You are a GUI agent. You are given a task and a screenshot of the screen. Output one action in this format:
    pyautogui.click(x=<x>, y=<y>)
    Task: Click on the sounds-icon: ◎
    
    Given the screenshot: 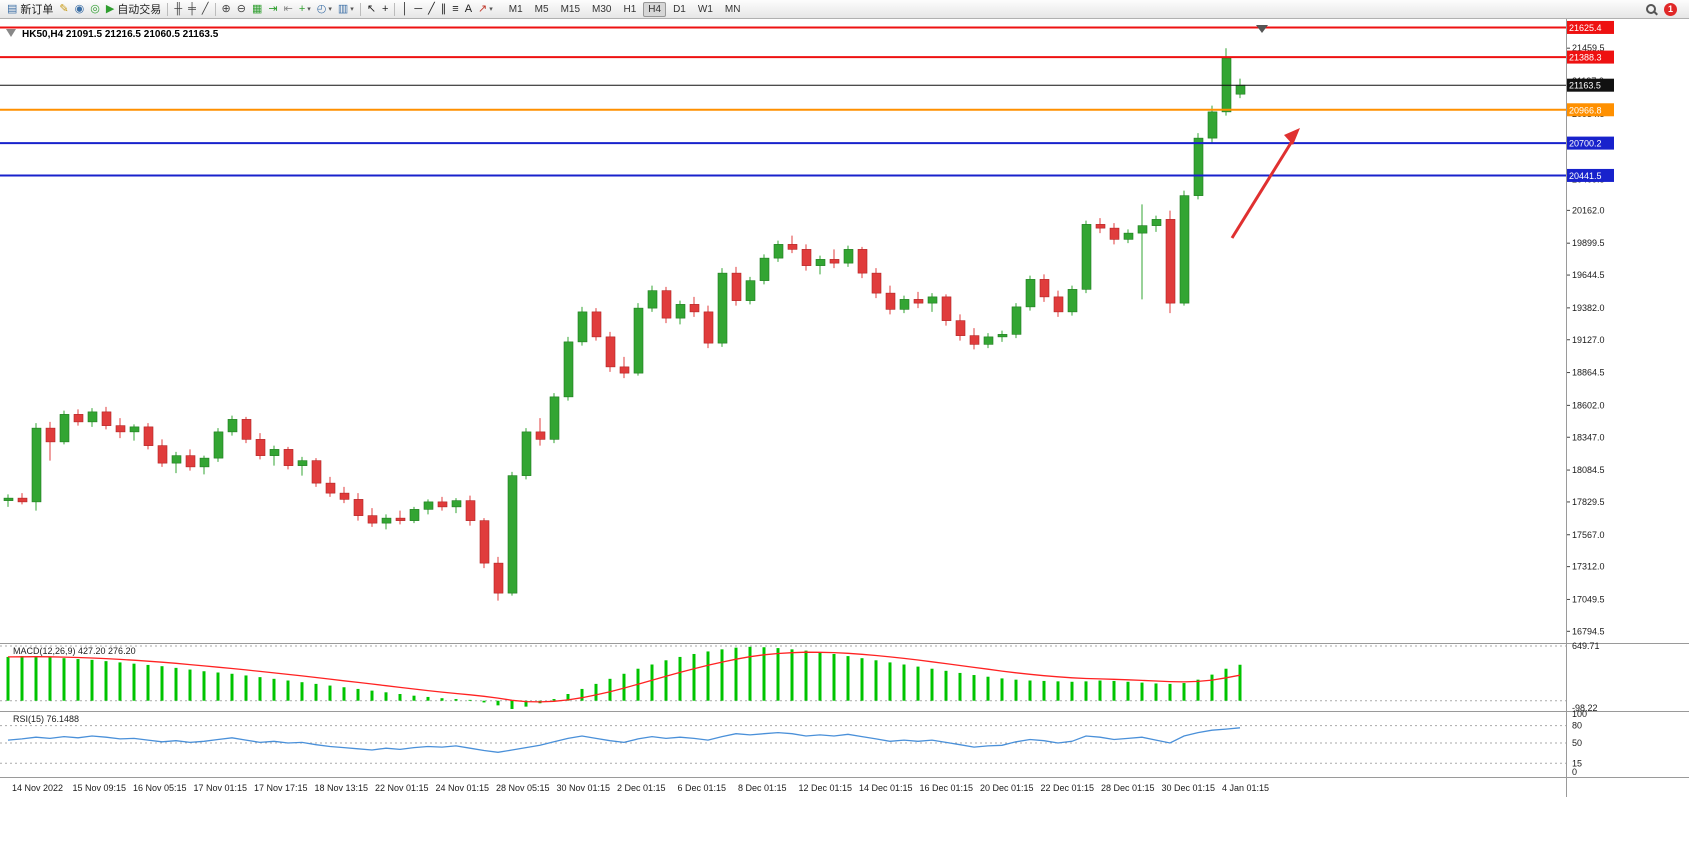 What is the action you would take?
    pyautogui.click(x=95, y=8)
    